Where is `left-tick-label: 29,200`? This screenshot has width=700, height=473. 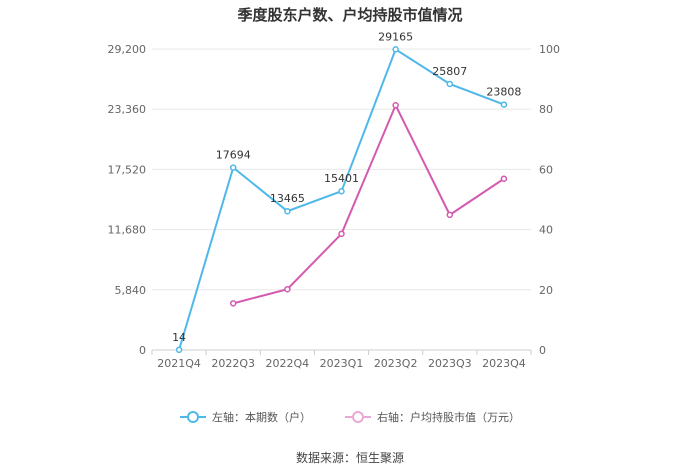
left-tick-label: 29,200 is located at coordinates (127, 49).